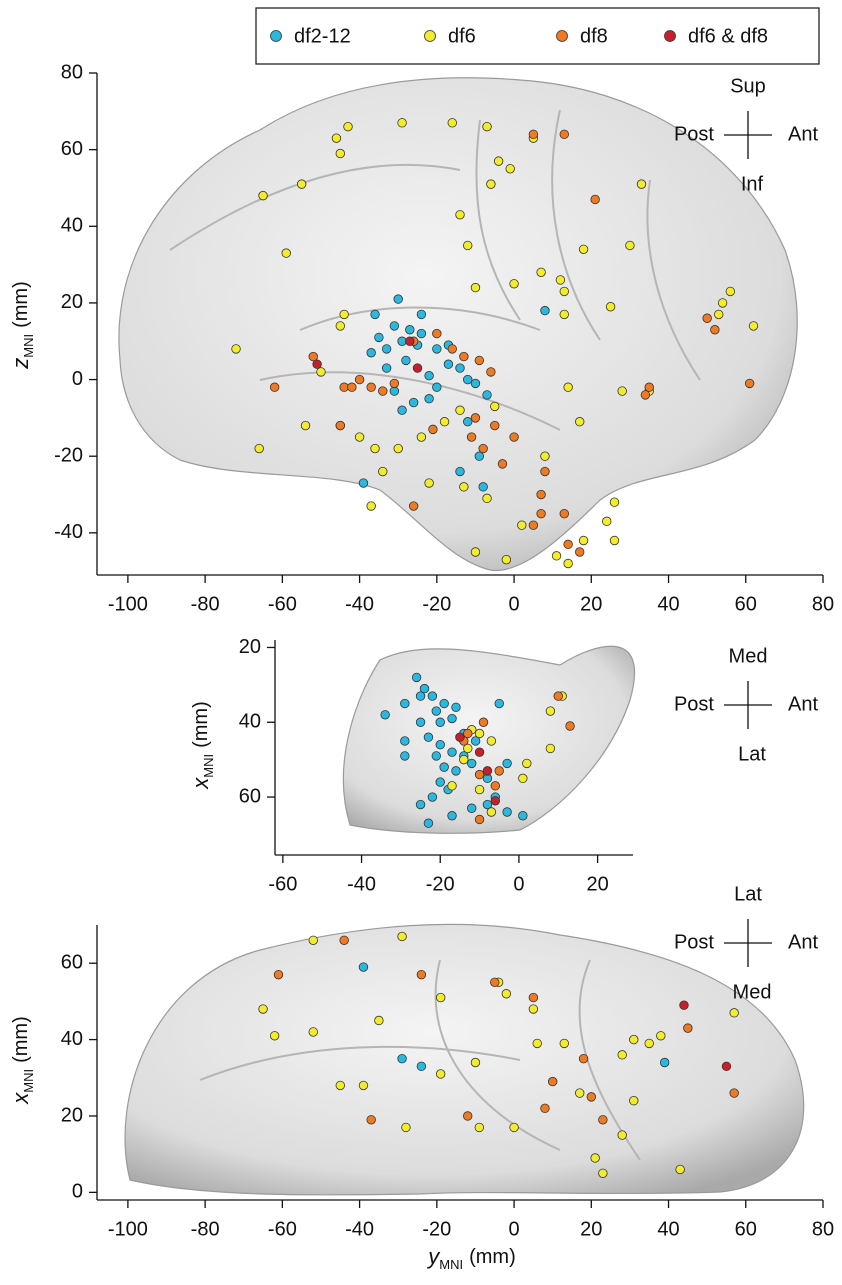 The image size is (842, 1285). I want to click on legend: df2-12 df6 df8 df6 & df8, so click(537, 36).